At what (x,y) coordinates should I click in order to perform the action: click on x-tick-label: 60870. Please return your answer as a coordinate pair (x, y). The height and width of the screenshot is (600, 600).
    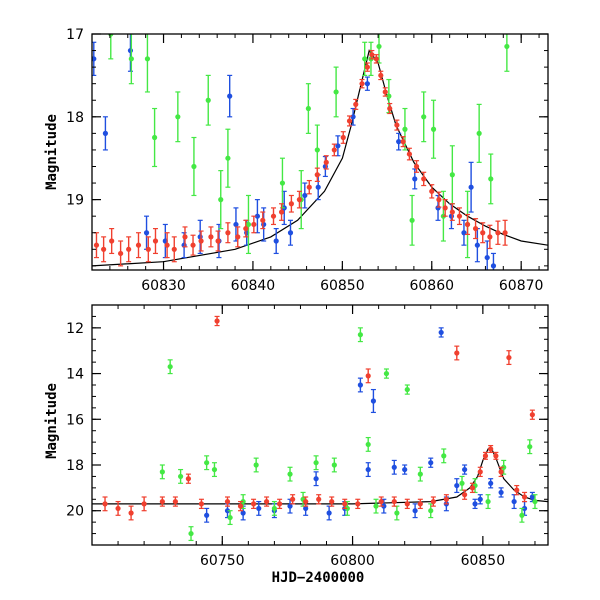
    Looking at the image, I should click on (521, 286).